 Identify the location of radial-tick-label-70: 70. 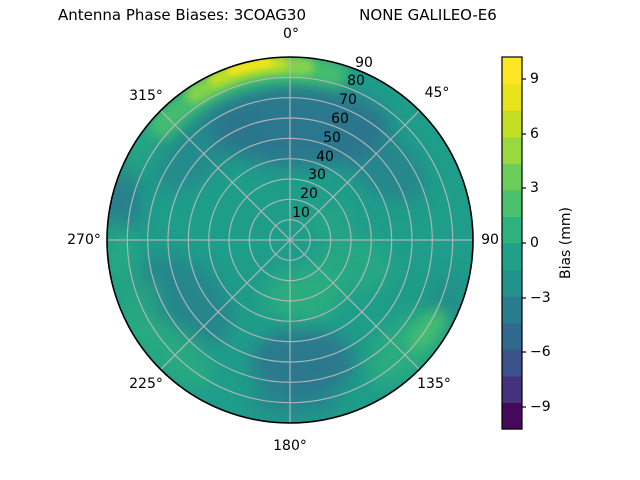
(348, 100).